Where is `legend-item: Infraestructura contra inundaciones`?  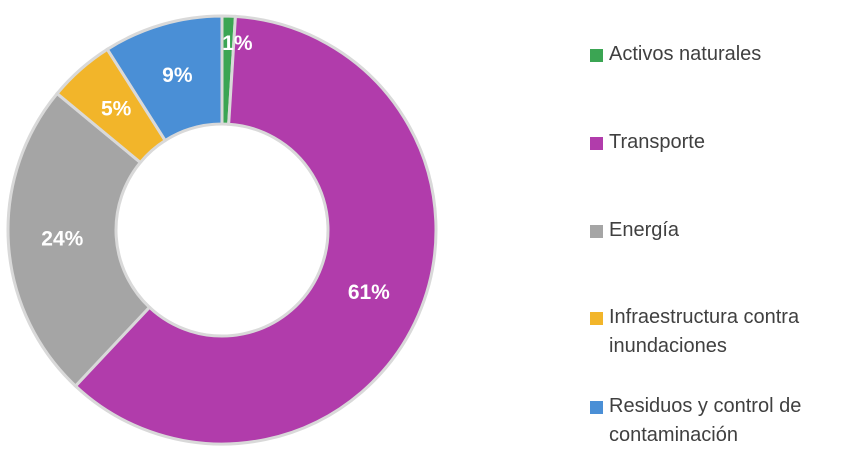 legend-item: Infraestructura contra inundaciones is located at coordinates (722, 332).